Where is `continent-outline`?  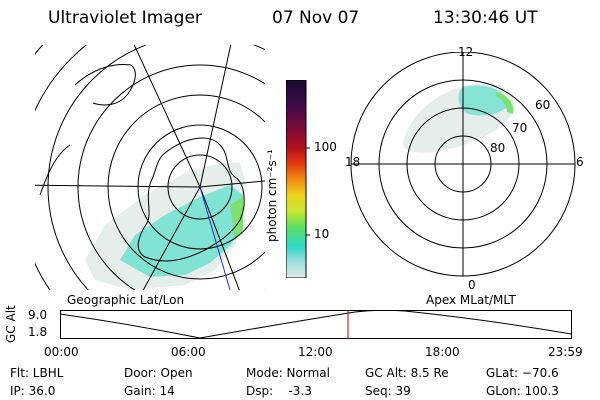 continent-outline is located at coordinates (191, 199).